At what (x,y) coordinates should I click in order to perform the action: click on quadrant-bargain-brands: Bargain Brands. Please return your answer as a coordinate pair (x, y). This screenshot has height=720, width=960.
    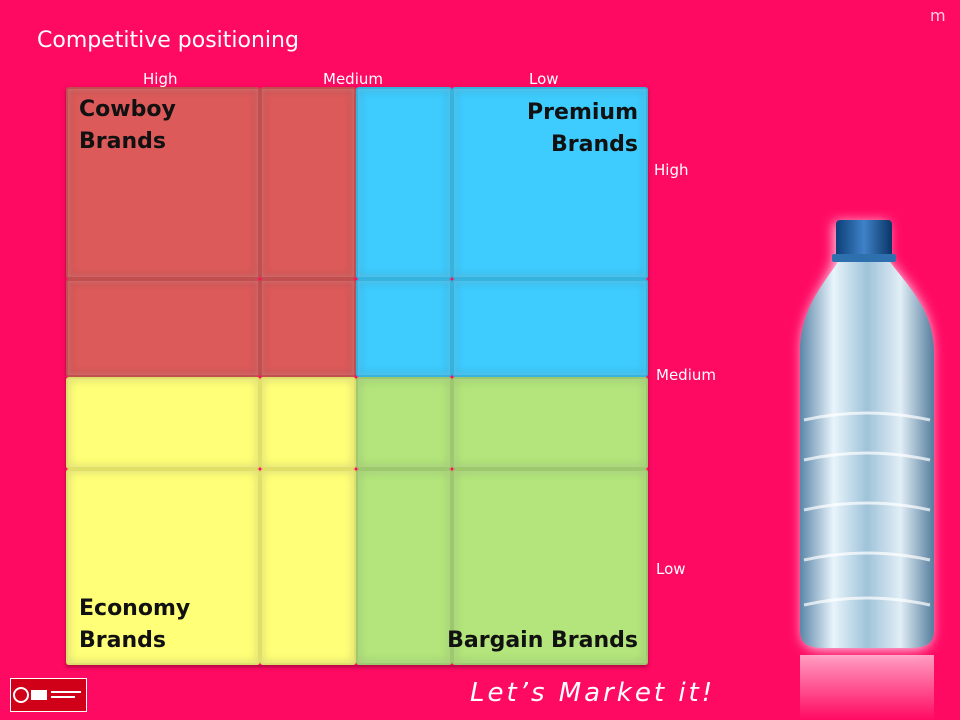
    Looking at the image, I should click on (502, 521).